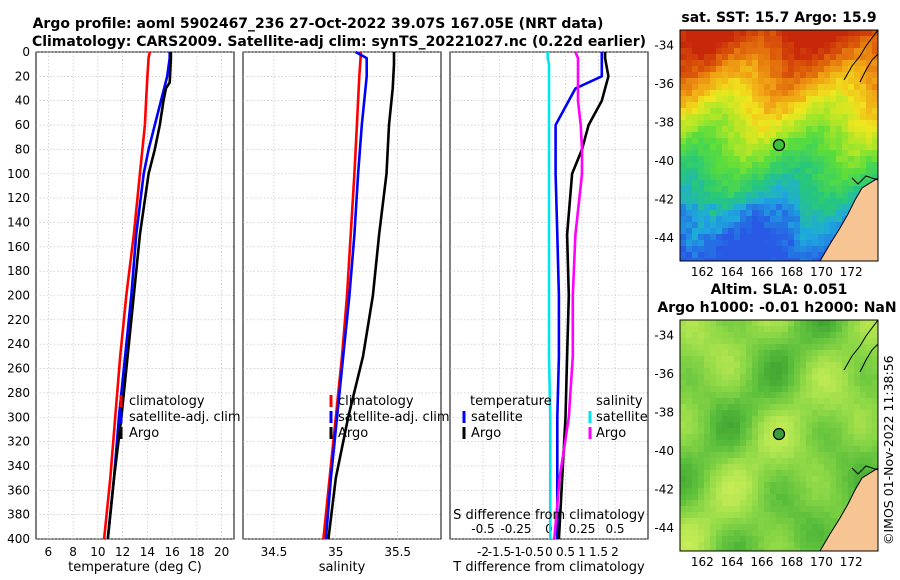 This screenshot has width=900, height=580. What do you see at coordinates (779, 435) in the screenshot?
I see `sla-map` at bounding box center [779, 435].